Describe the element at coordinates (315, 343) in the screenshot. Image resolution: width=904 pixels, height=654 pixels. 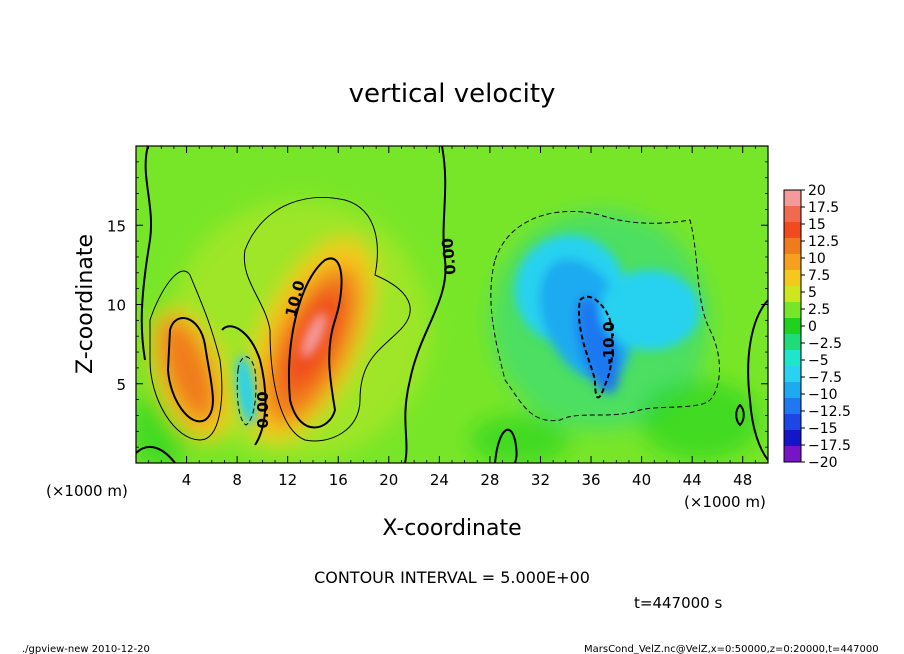
I see `contour-10-center` at that location.